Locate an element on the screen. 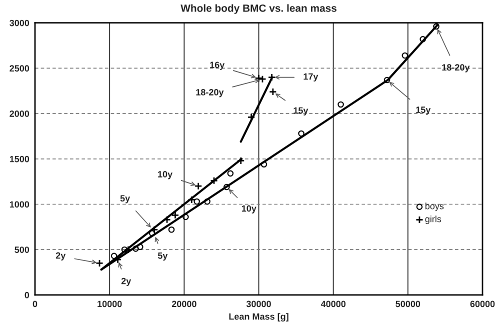  y-tick-label: 500 is located at coordinates (22, 249).